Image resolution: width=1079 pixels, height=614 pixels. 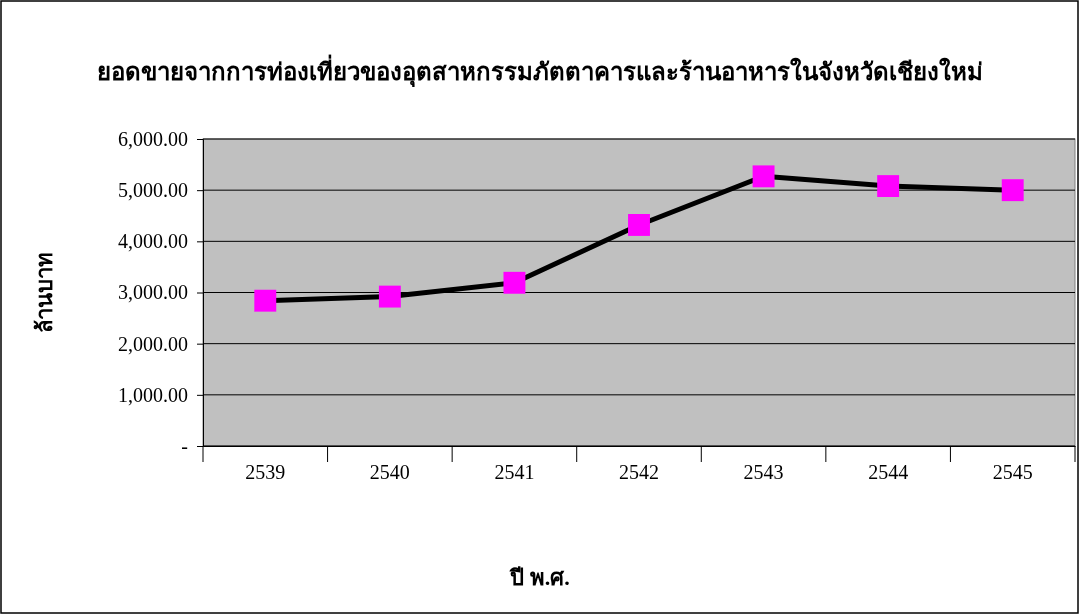 What do you see at coordinates (153, 190) in the screenshot?
I see `y-tick-label: 5,000.00` at bounding box center [153, 190].